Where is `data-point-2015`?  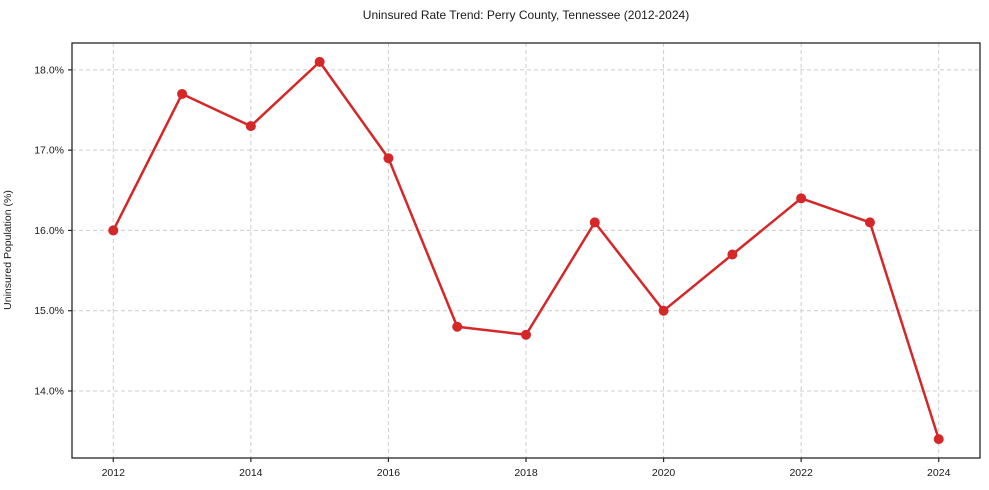 data-point-2015 is located at coordinates (319, 61).